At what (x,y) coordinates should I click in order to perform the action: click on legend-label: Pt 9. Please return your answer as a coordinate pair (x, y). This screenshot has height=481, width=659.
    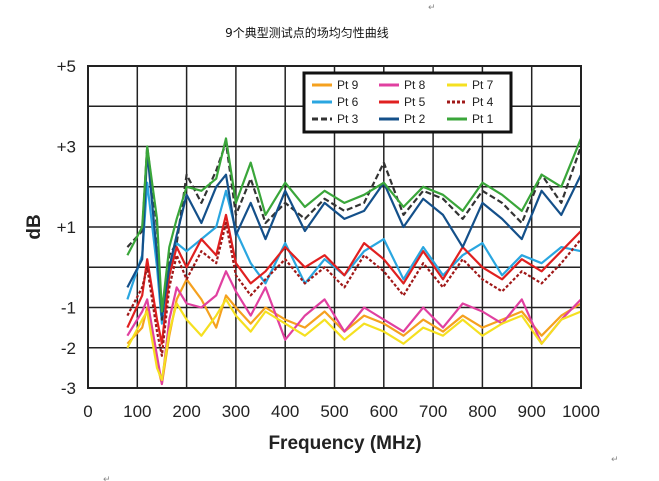
    Looking at the image, I should click on (348, 85).